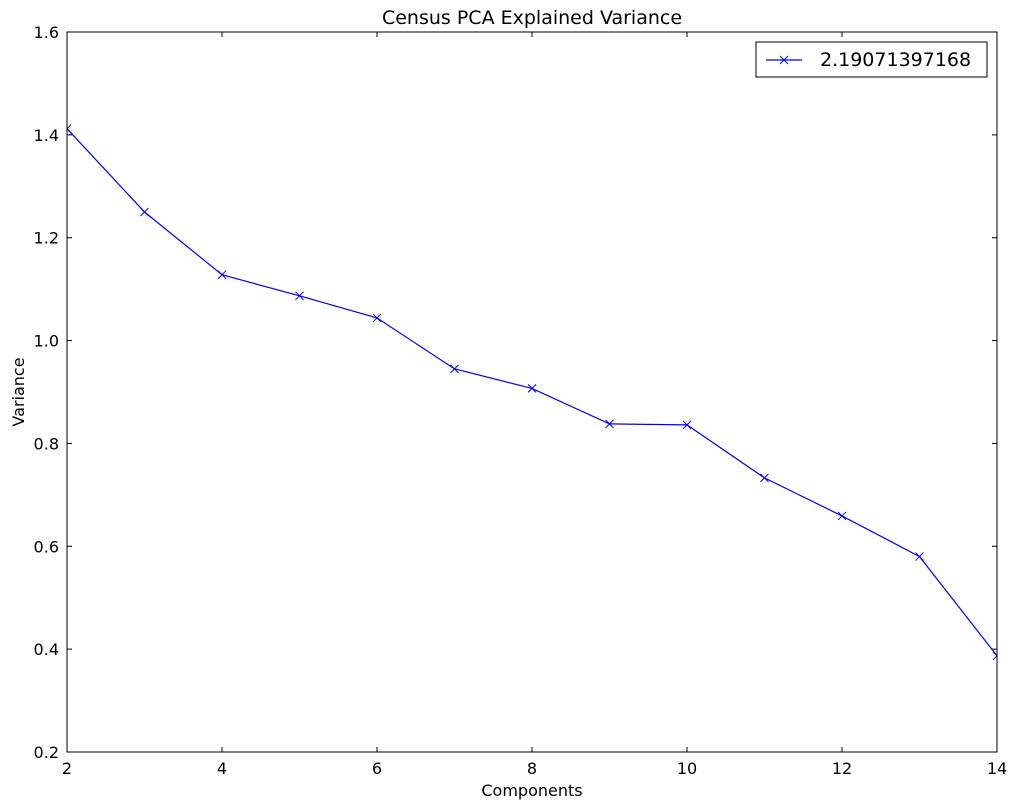 The width and height of the screenshot is (1017, 810). I want to click on x-tick-label: 14, so click(997, 768).